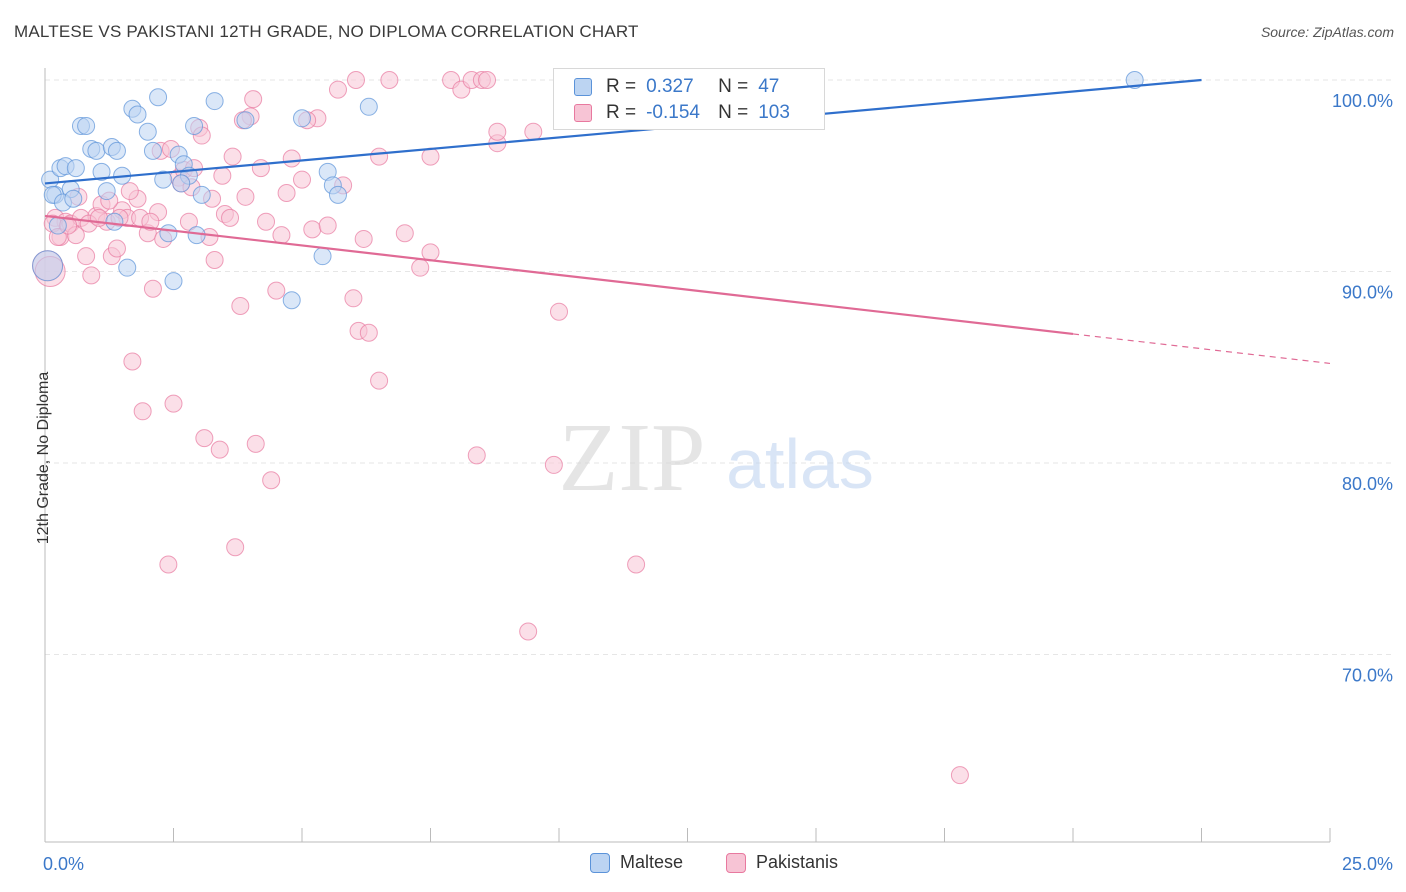 This screenshot has width=1406, height=892. Describe the element at coordinates (583, 113) in the screenshot. I see `pakistanis-swatch` at that location.